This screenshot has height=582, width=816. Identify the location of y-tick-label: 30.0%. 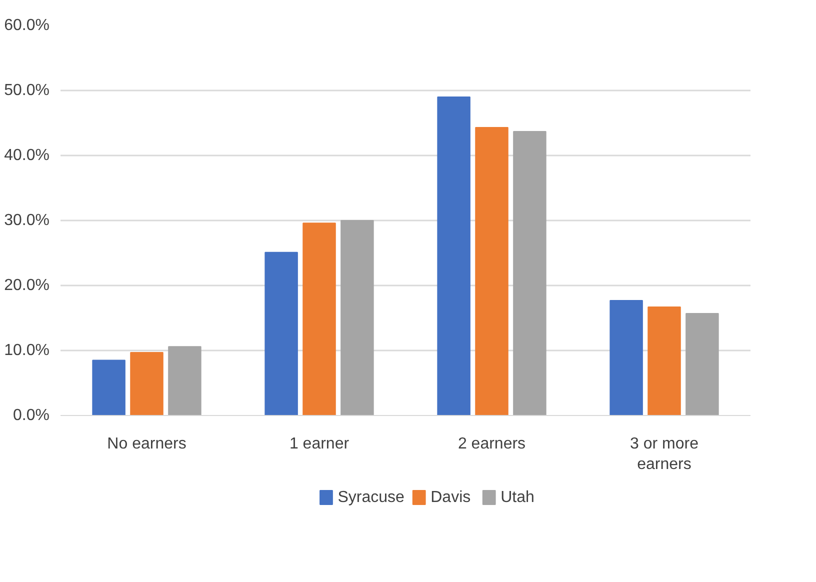
(27, 220).